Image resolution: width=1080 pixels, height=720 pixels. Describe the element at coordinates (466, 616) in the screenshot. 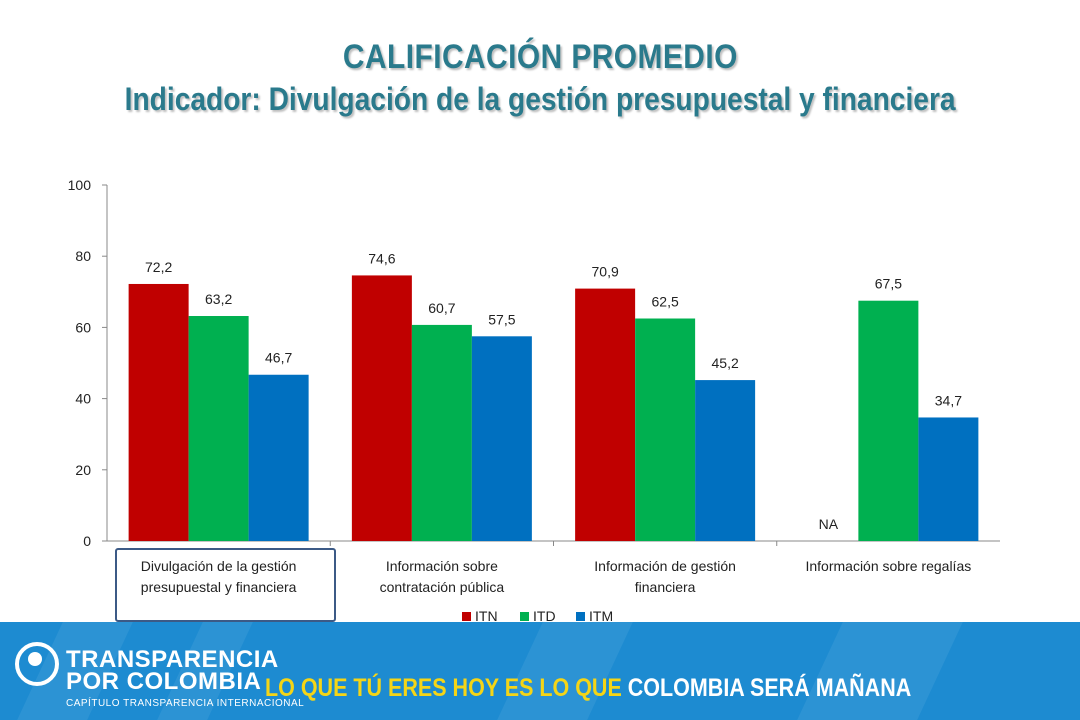

I see `legend-swatch-itn` at that location.